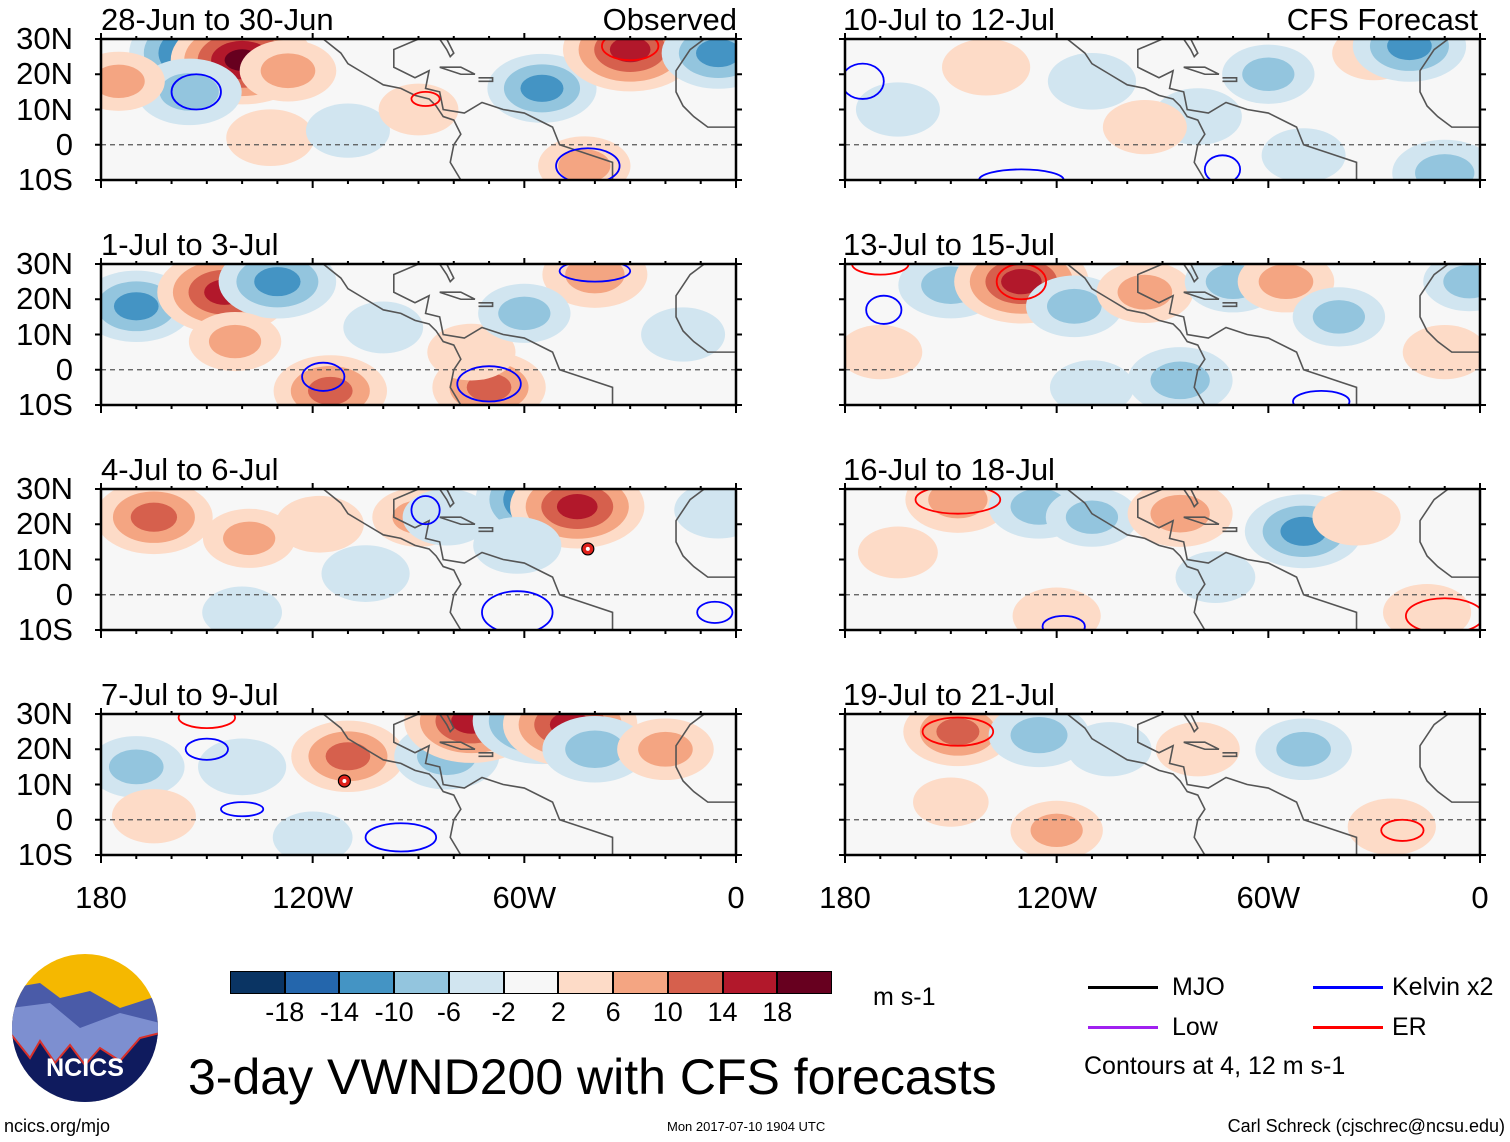 The height and width of the screenshot is (1142, 1510). I want to click on figure-title: 3-day VWND200 with CFS forecasts, so click(592, 1077).